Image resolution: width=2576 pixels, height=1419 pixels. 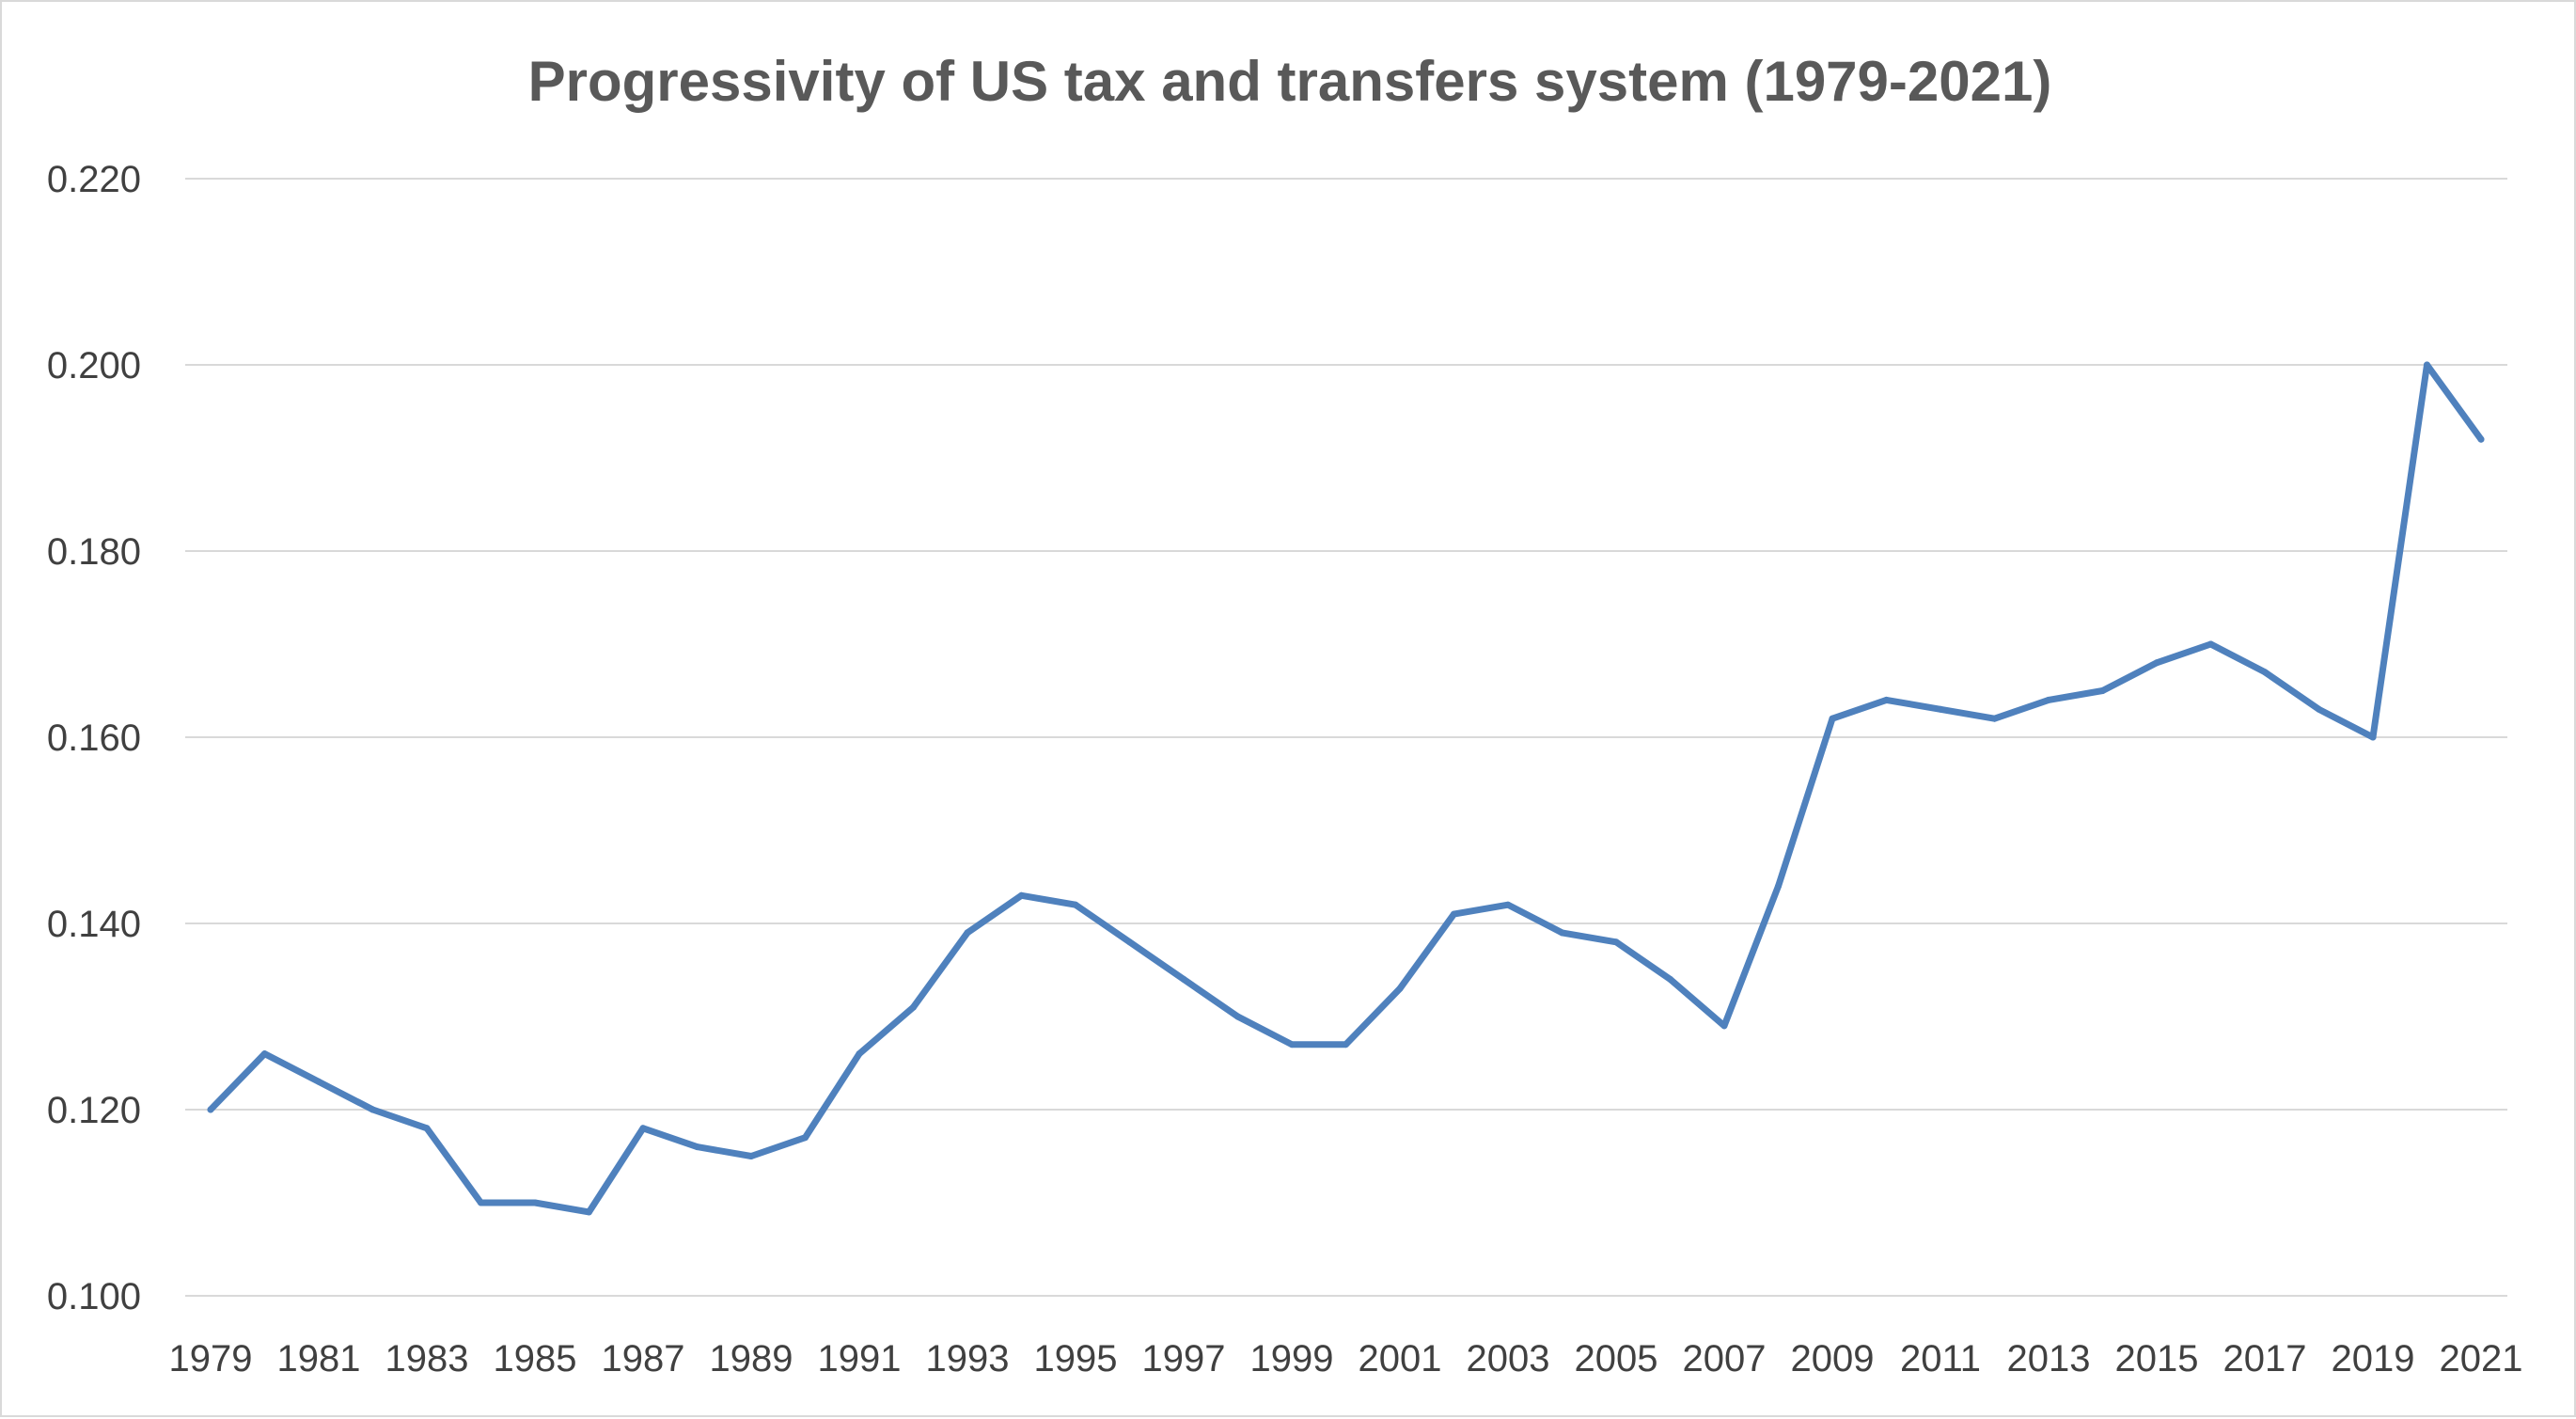 What do you see at coordinates (211, 1109) in the screenshot?
I see `data-point-1979` at bounding box center [211, 1109].